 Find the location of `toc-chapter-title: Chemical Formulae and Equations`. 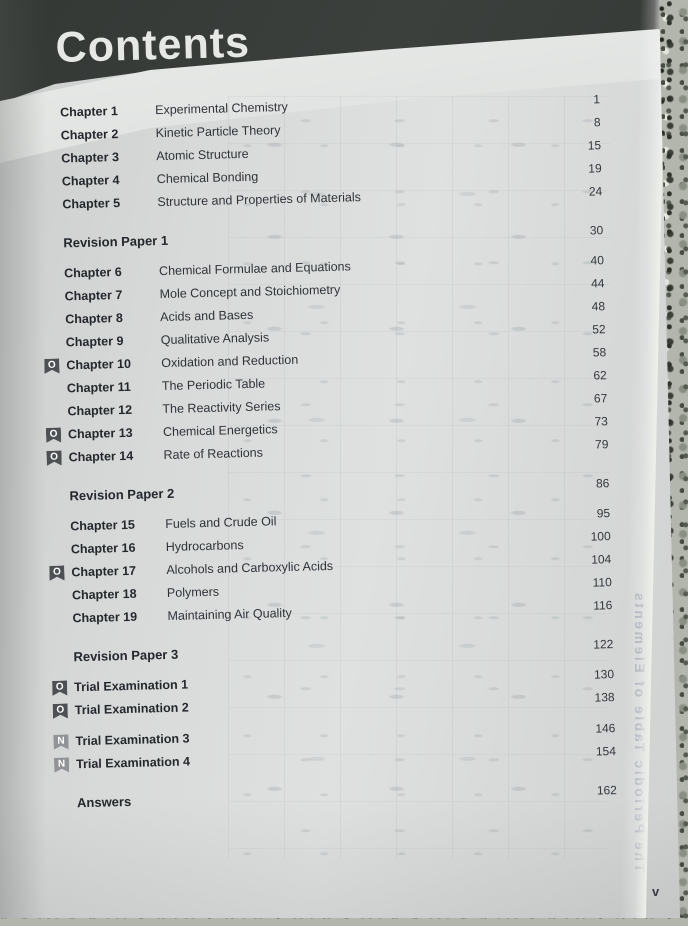

toc-chapter-title: Chemical Formulae and Equations is located at coordinates (254, 269).